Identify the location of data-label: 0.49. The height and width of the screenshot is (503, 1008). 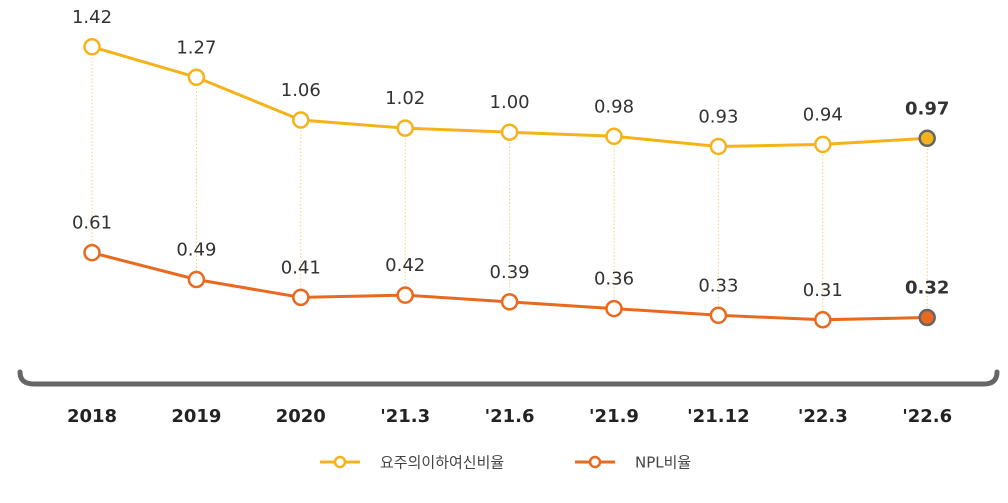
(196, 250).